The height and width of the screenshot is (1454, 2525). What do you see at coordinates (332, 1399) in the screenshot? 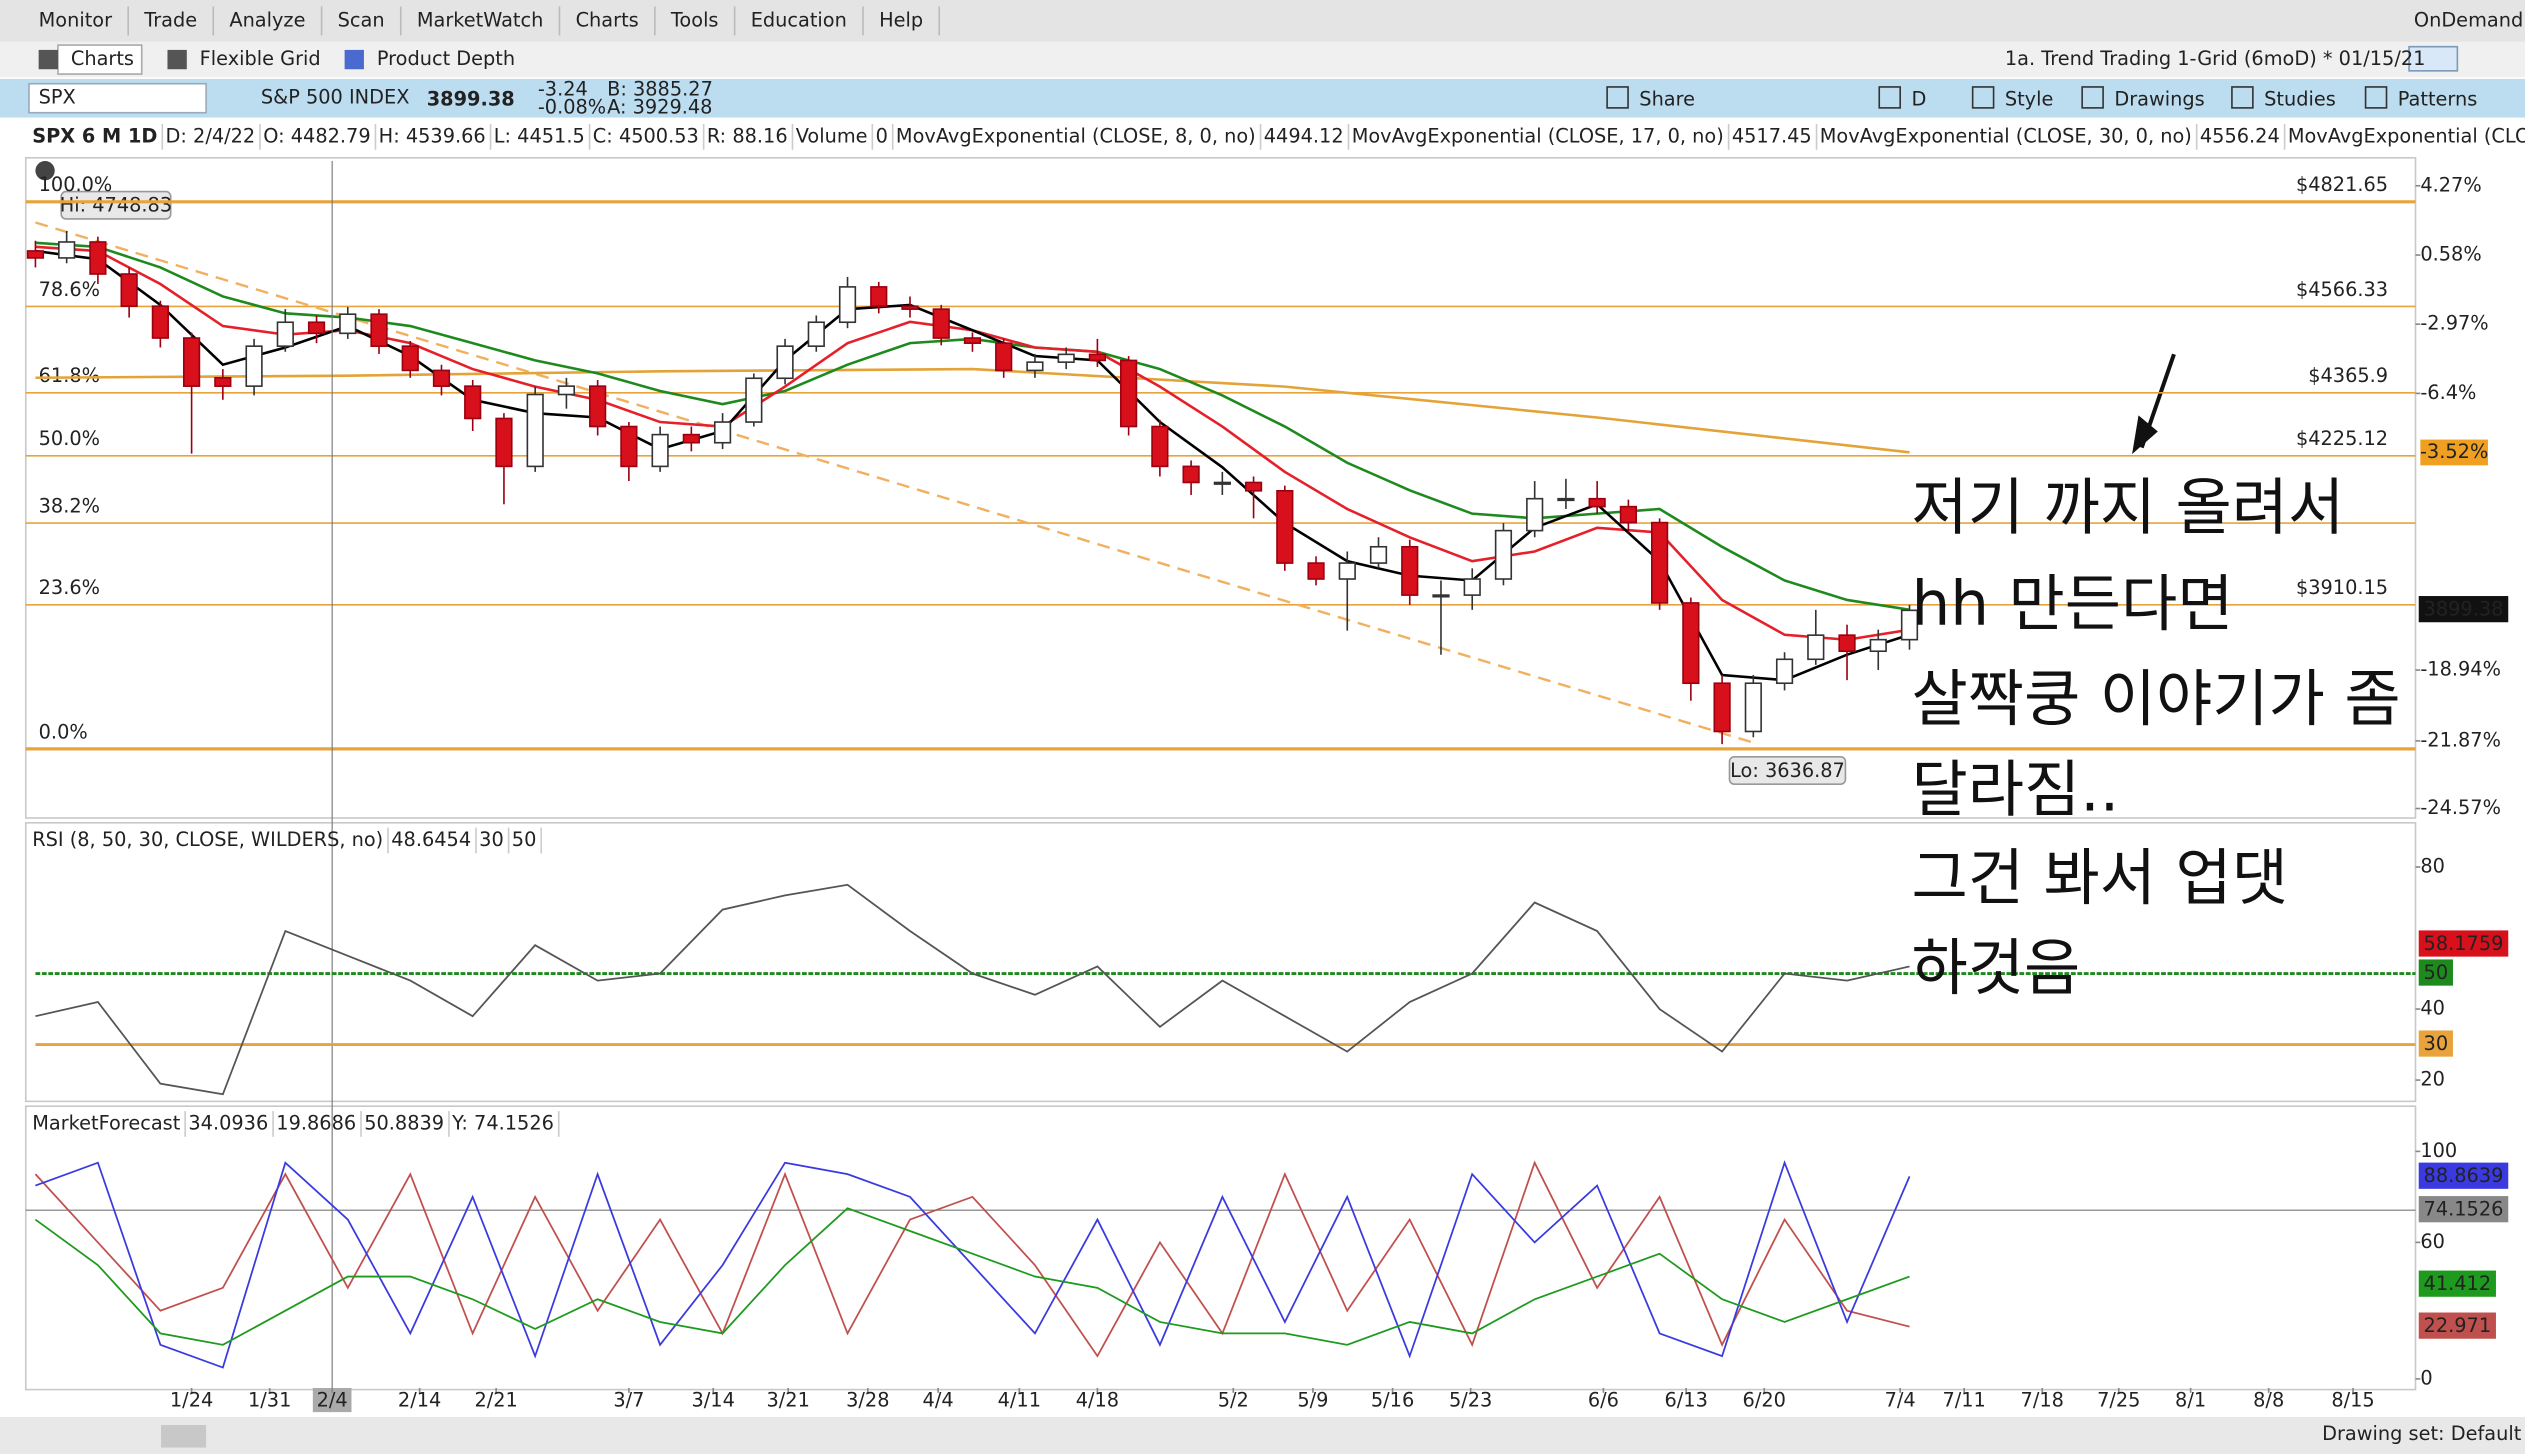
I see `x-tick-label: 2/4` at bounding box center [332, 1399].